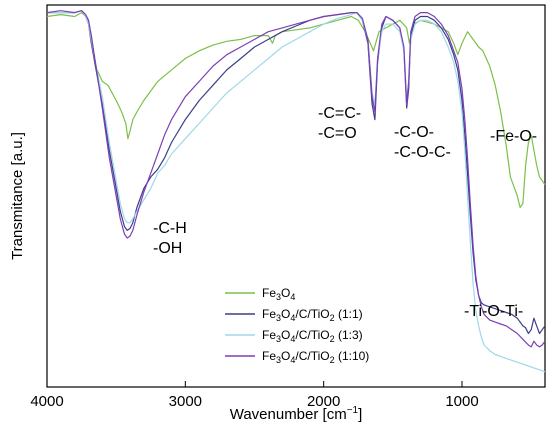 This screenshot has width=550, height=435. What do you see at coordinates (312, 315) in the screenshot?
I see `legend-label: Fe3O4/C/TiO2 (1:1)` at bounding box center [312, 315].